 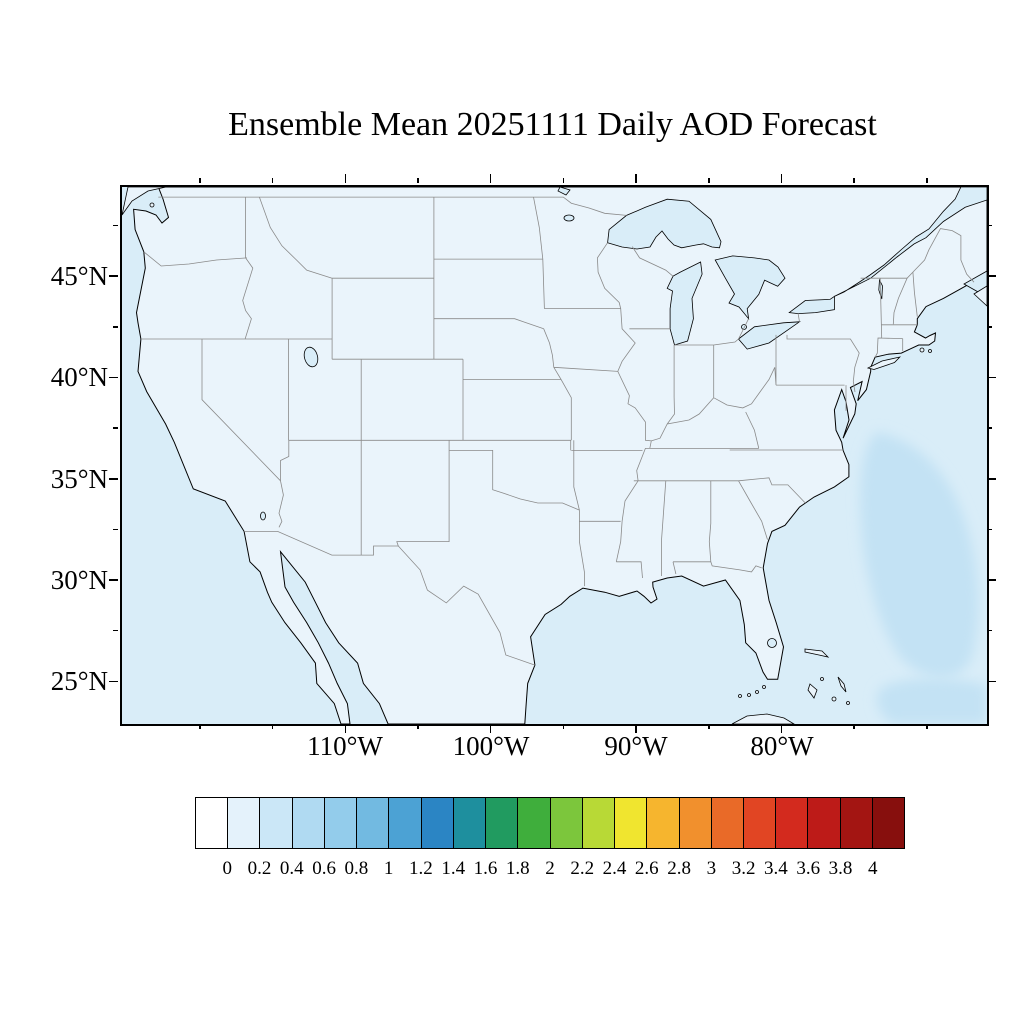 What do you see at coordinates (811, 305) in the screenshot?
I see `lake-ontario` at bounding box center [811, 305].